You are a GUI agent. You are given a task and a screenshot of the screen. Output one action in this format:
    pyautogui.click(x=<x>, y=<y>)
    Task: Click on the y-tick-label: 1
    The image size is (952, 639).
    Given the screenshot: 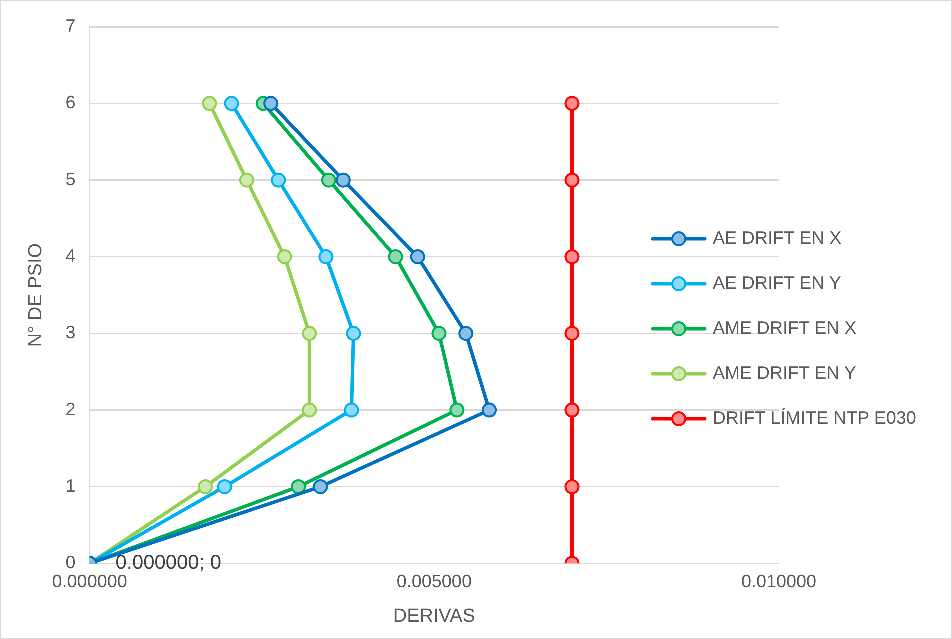 What is the action you would take?
    pyautogui.click(x=71, y=486)
    